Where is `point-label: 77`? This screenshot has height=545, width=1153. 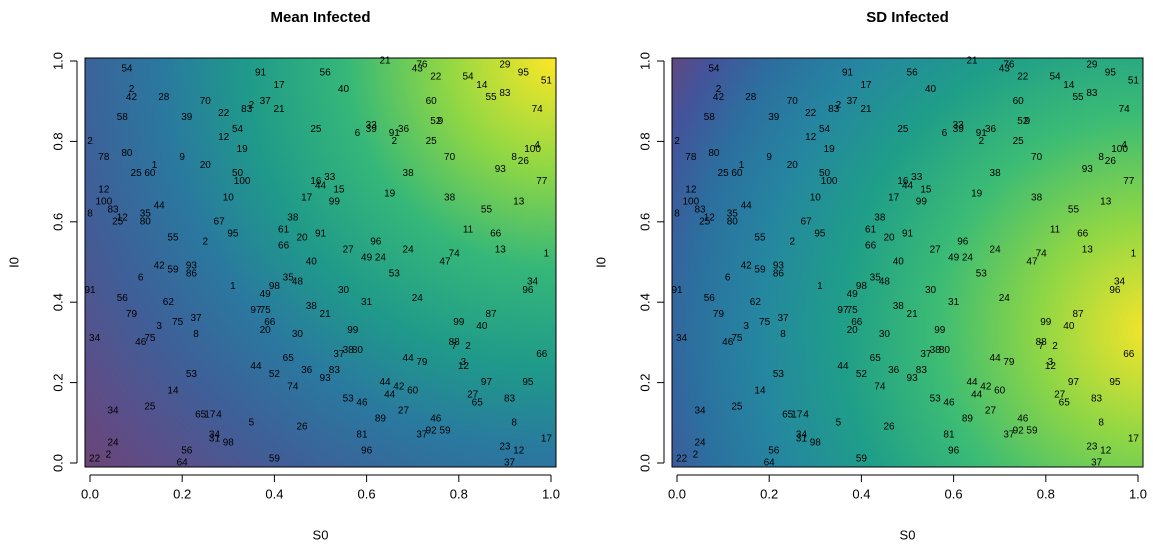
point-label: 77 is located at coordinates (1129, 181).